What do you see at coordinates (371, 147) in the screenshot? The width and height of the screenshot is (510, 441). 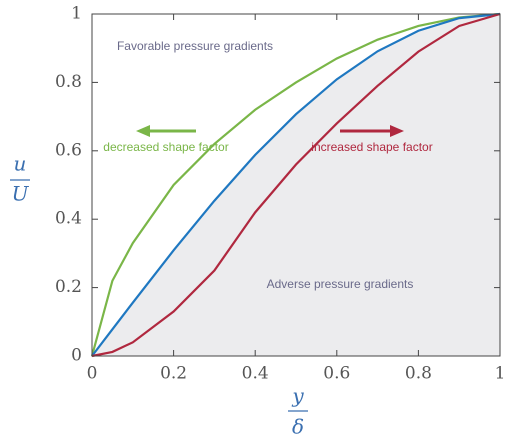 I see `annotation: increased shape factor` at bounding box center [371, 147].